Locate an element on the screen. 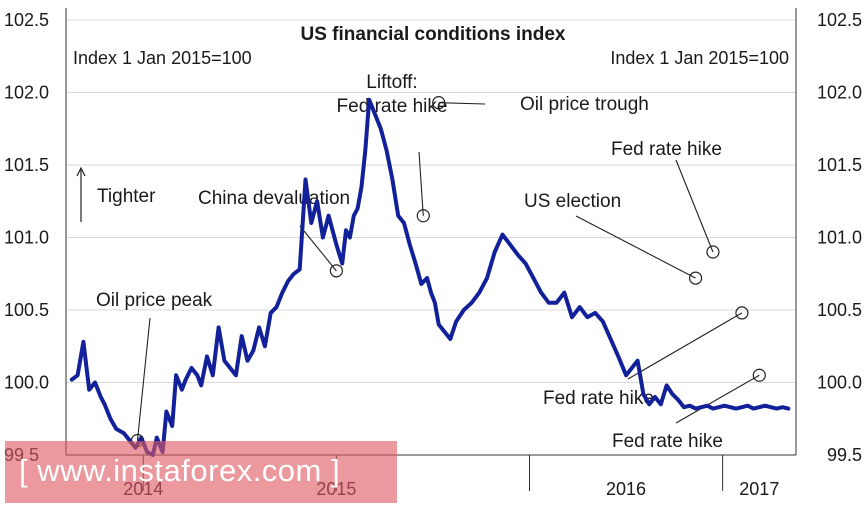  annotation-label: Liftoff: is located at coordinates (391, 82).